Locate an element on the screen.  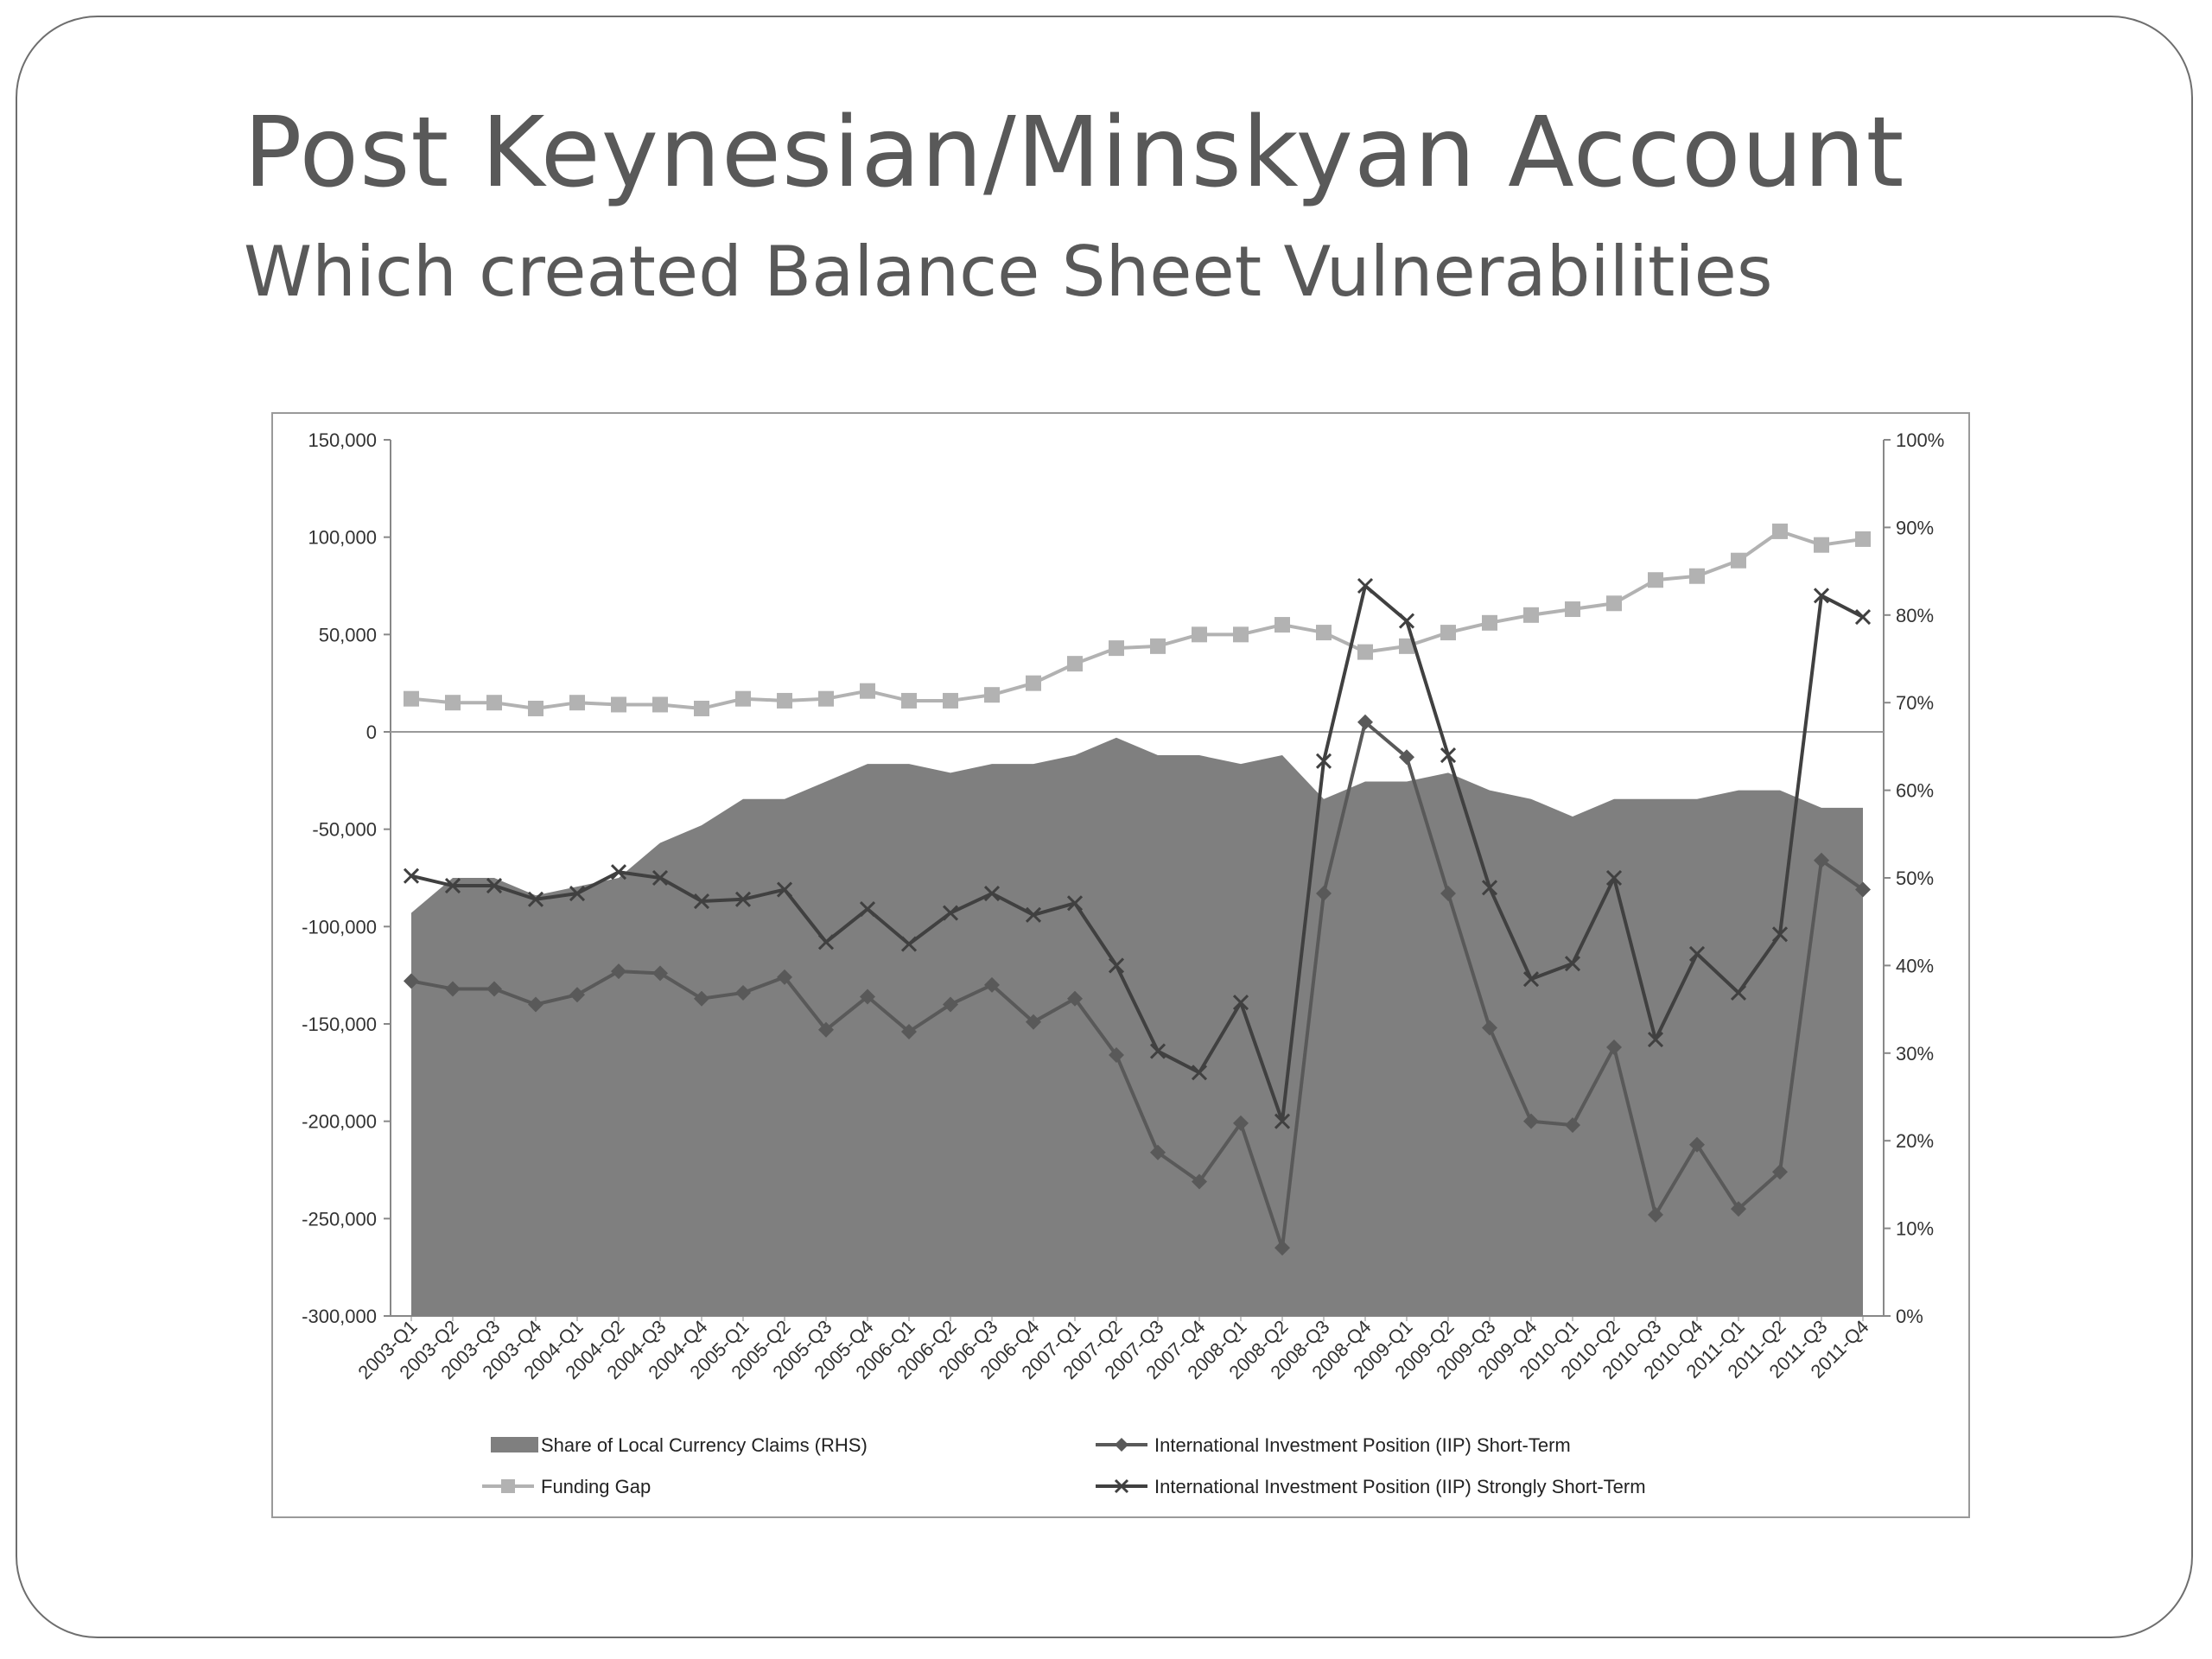
y-right-tick-label: 40% is located at coordinates (1915, 965).